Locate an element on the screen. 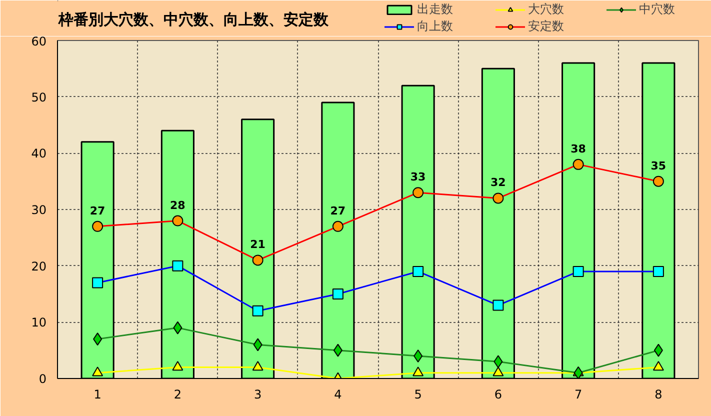  chart-title: 枠番別大穴数、中穴数、向上数、安定数 is located at coordinates (194, 19).